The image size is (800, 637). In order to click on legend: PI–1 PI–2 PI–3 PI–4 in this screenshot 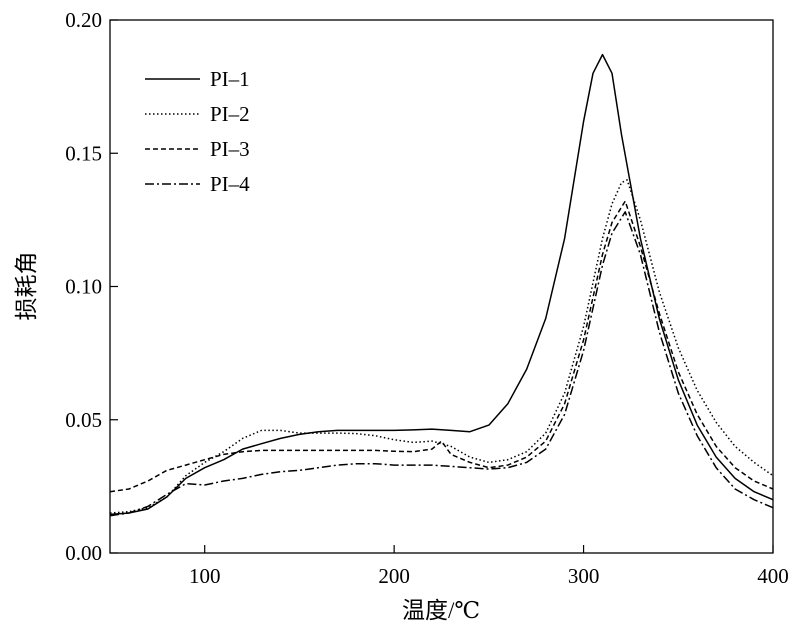, I will do `click(197, 131)`.